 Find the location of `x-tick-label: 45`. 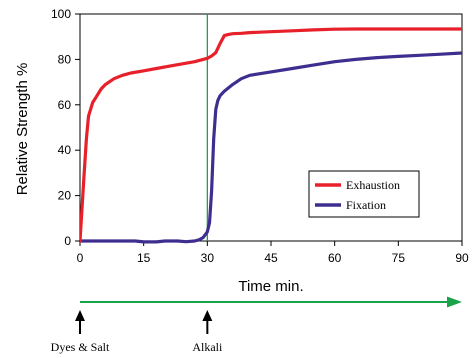

x-tick-label: 45 is located at coordinates (271, 258).